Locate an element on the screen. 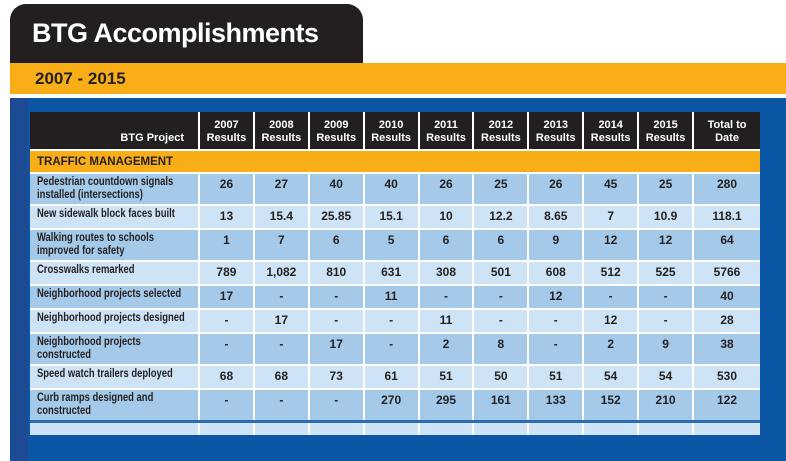 The image size is (786, 461). value-cell: 8.65 is located at coordinates (557, 217).